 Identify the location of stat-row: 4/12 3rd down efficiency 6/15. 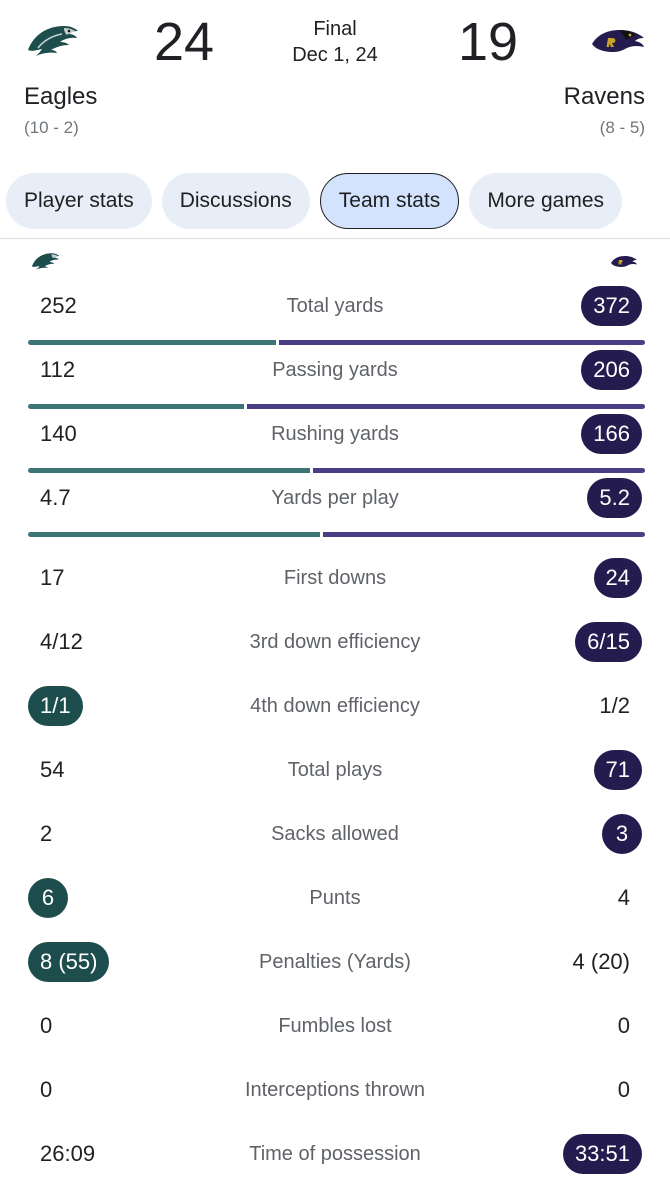
(335, 642).